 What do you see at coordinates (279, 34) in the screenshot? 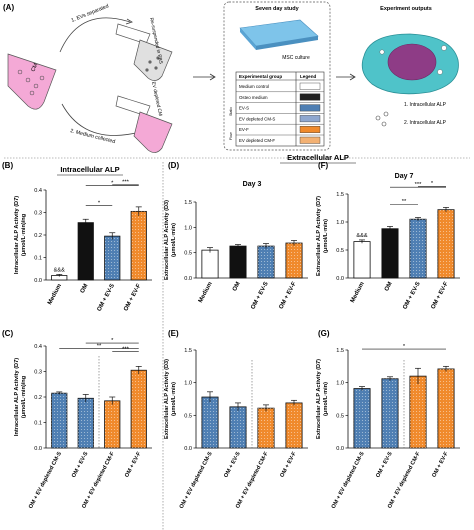
I see `well-plate-icon` at bounding box center [279, 34].